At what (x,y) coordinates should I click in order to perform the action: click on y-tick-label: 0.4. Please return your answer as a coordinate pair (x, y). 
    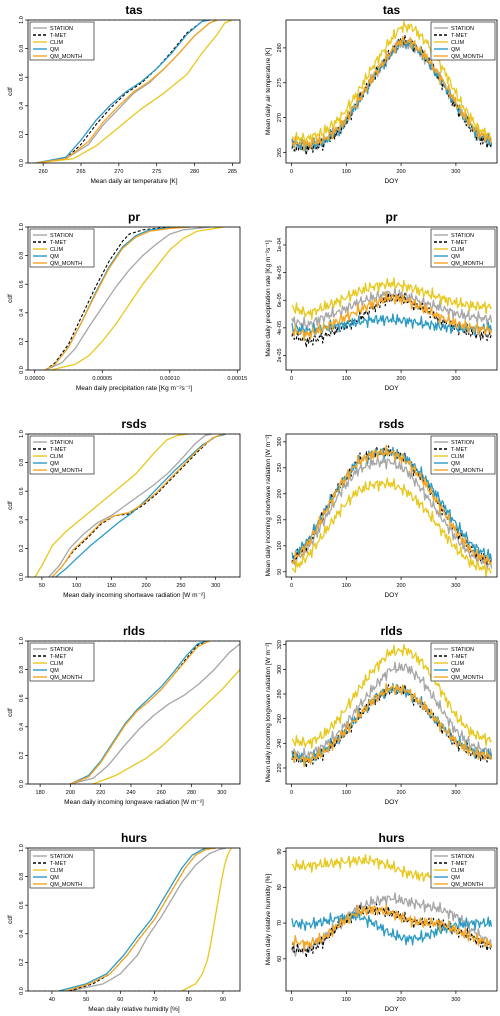
    Looking at the image, I should click on (22, 520).